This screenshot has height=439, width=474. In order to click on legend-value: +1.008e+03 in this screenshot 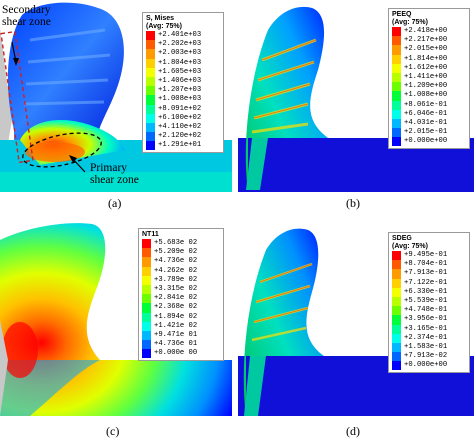, I will do `click(180, 99)`.